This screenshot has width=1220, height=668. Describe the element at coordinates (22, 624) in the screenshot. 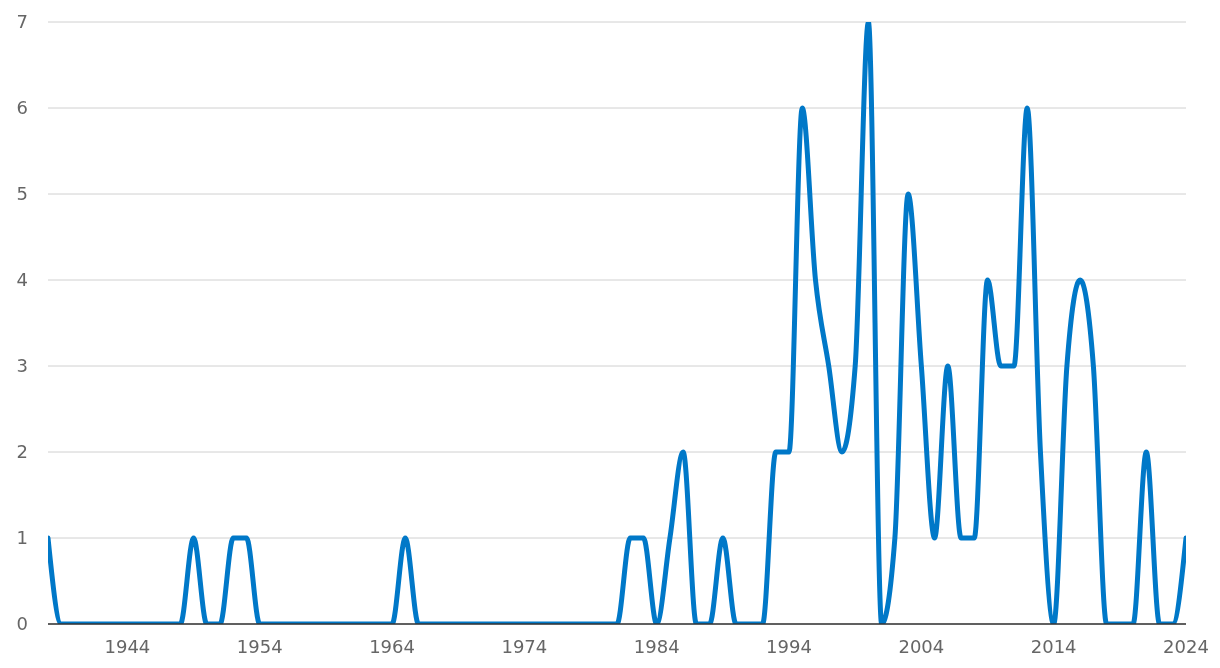

I see `y-tick-label: 0` at that location.